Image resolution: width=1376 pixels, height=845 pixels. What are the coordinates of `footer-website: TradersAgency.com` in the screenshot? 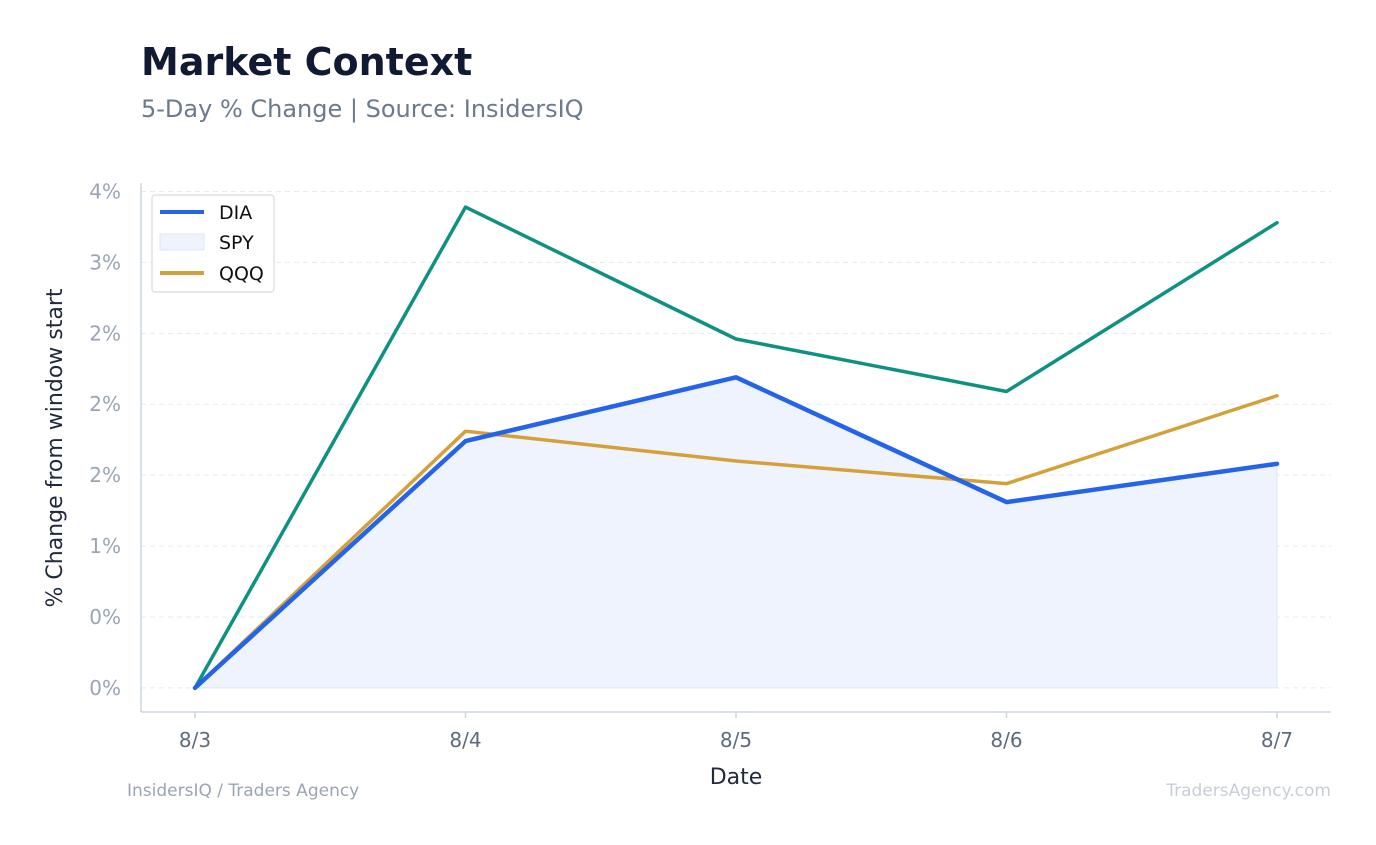 It's located at (1248, 791).